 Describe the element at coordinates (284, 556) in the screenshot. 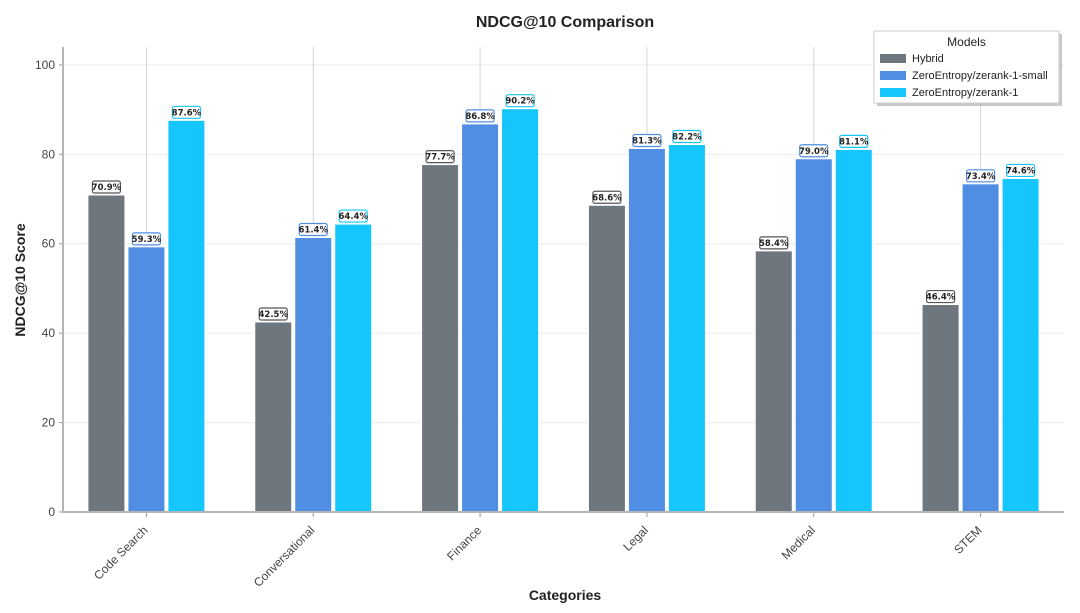

I see `x-tick-label: Conversational` at that location.